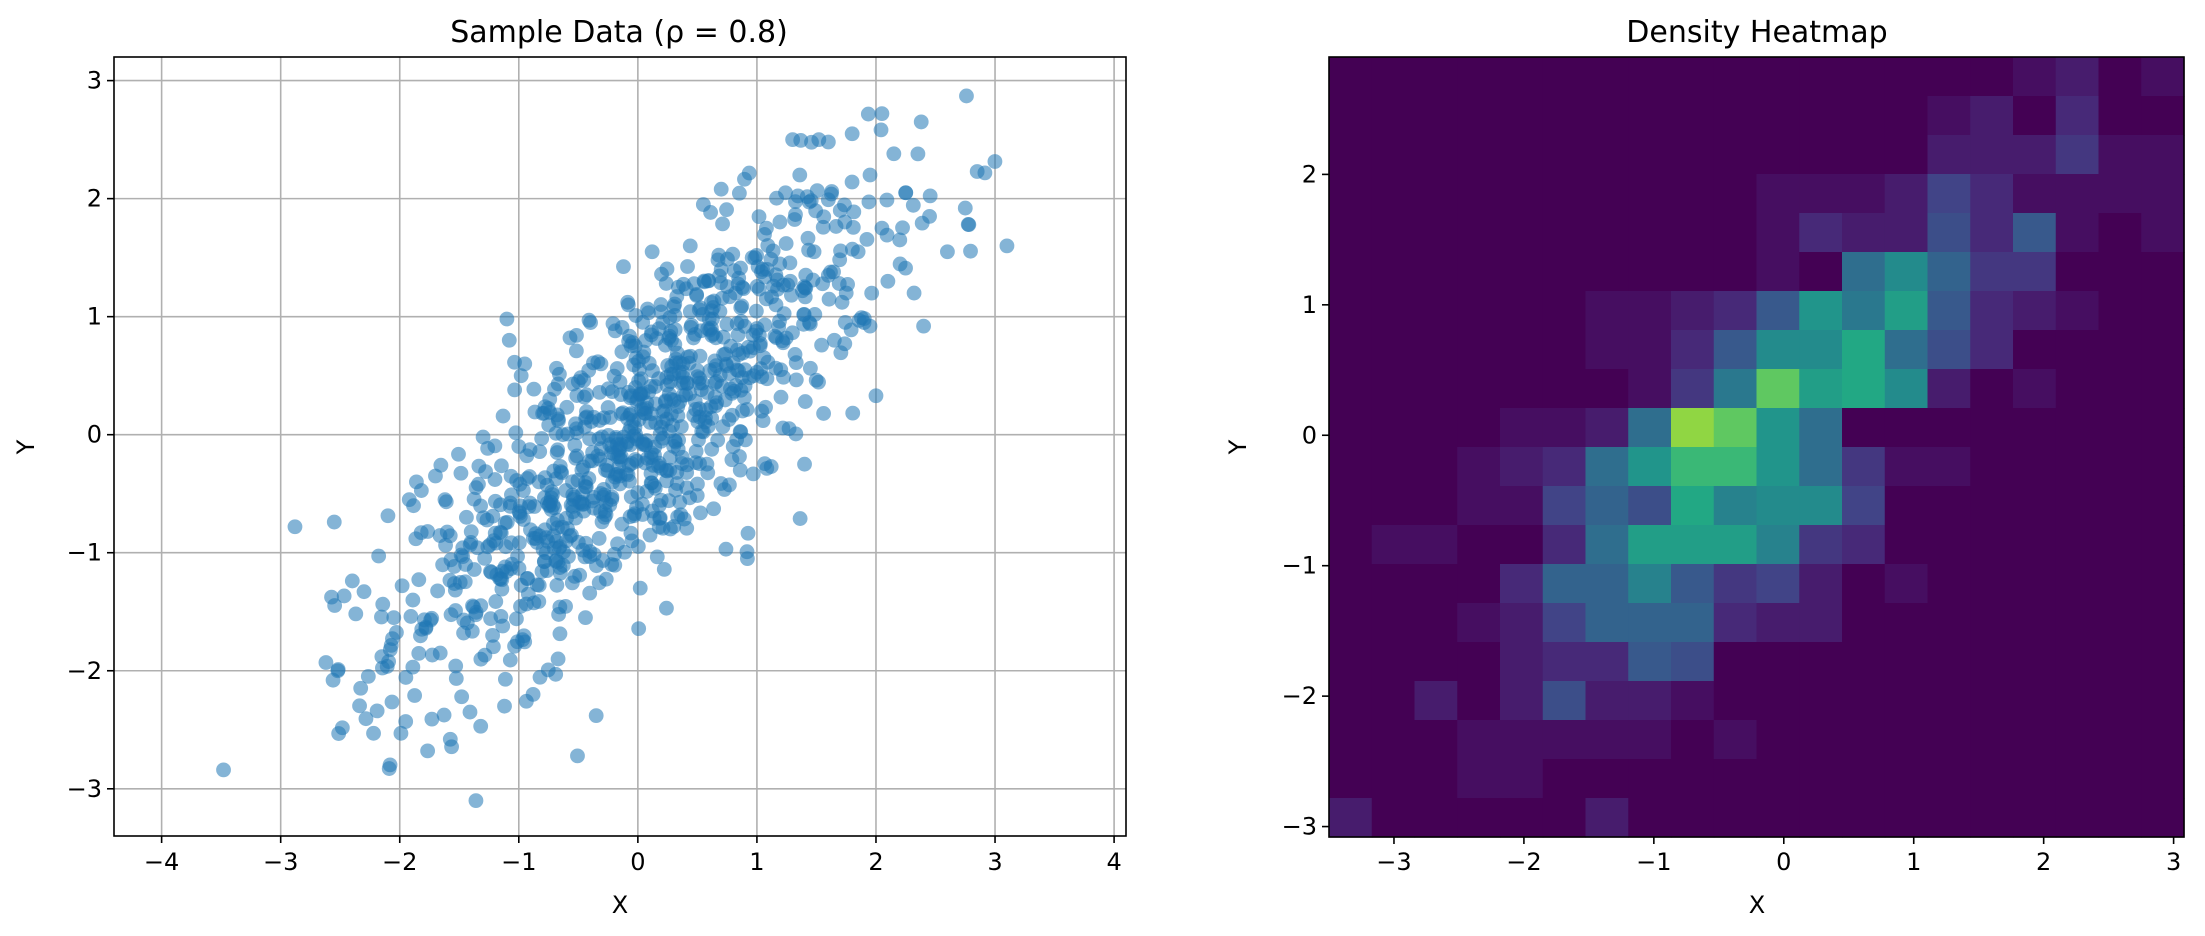 The image size is (2205, 936). What do you see at coordinates (1113, 862) in the screenshot?
I see `scatter-xtick-label: 4` at bounding box center [1113, 862].